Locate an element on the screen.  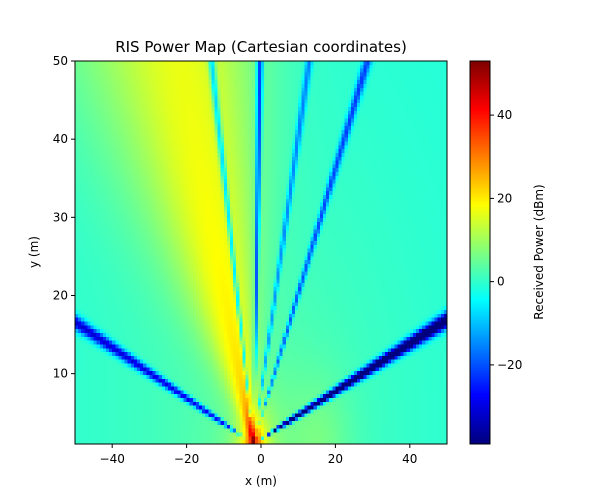
x-tick-label: −40 is located at coordinates (112, 459).